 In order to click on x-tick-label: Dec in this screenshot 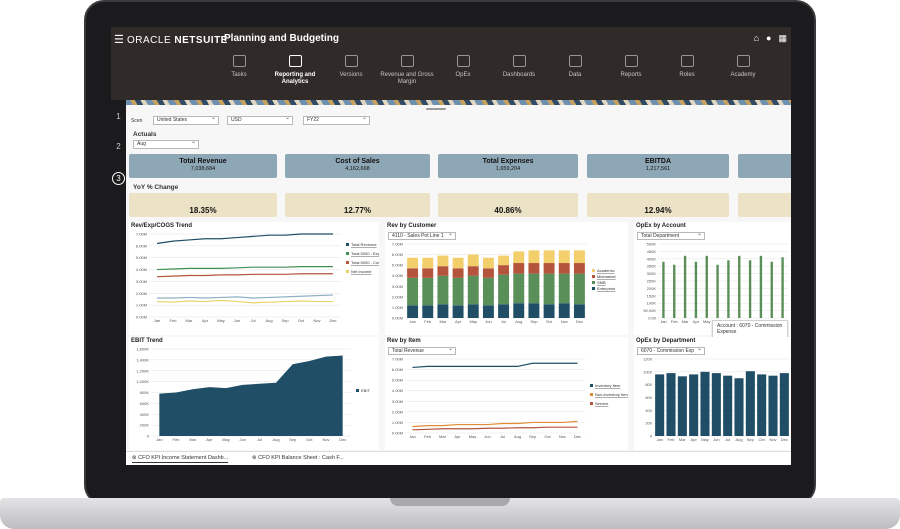, I will do `click(577, 436)`.